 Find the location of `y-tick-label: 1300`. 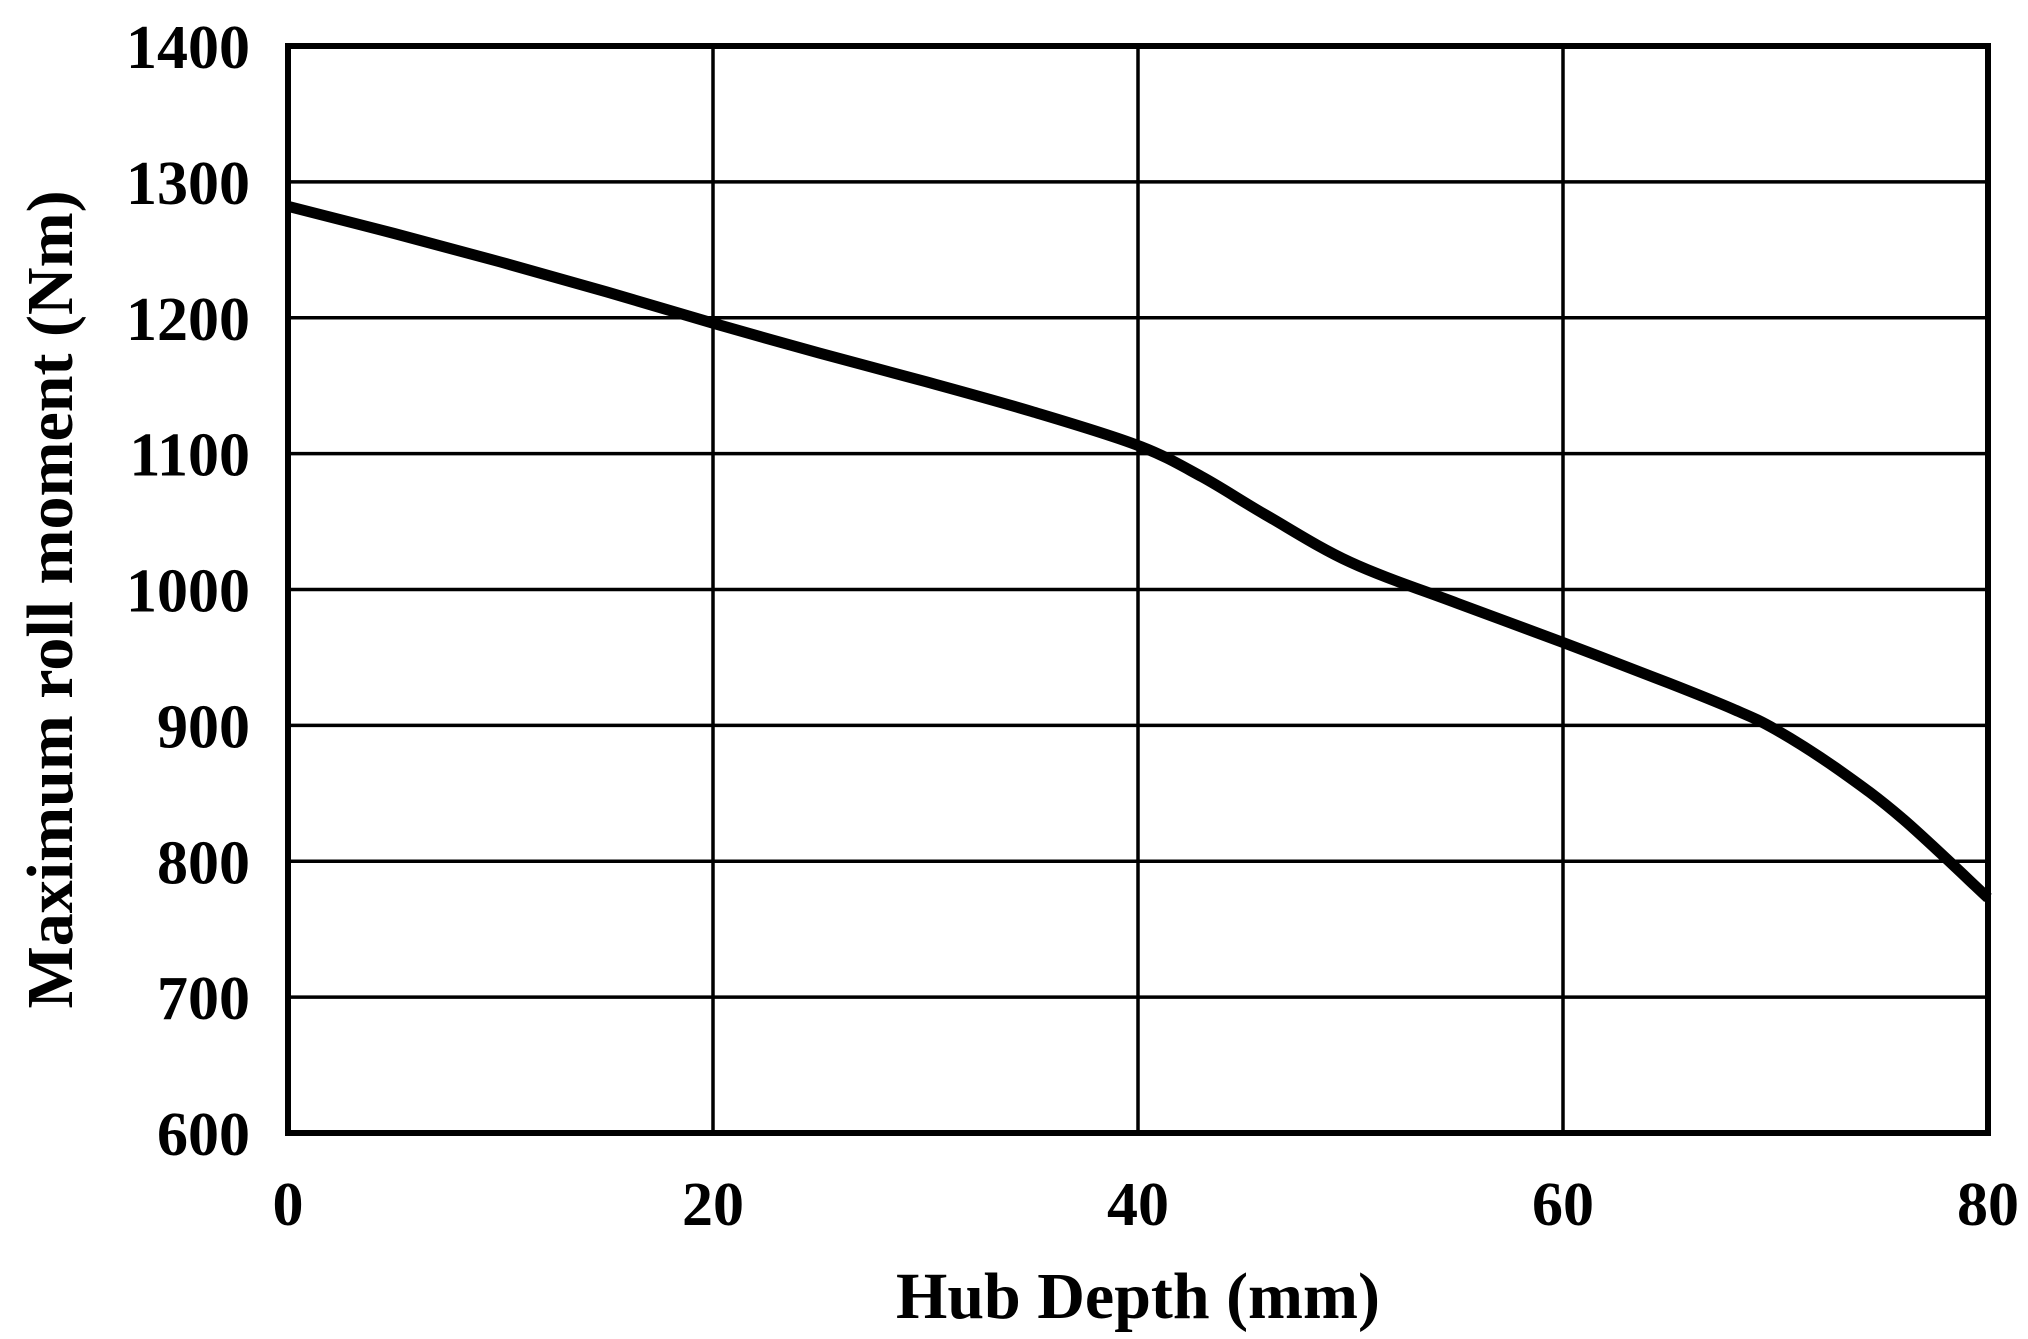

y-tick-label: 1300 is located at coordinates (188, 184).